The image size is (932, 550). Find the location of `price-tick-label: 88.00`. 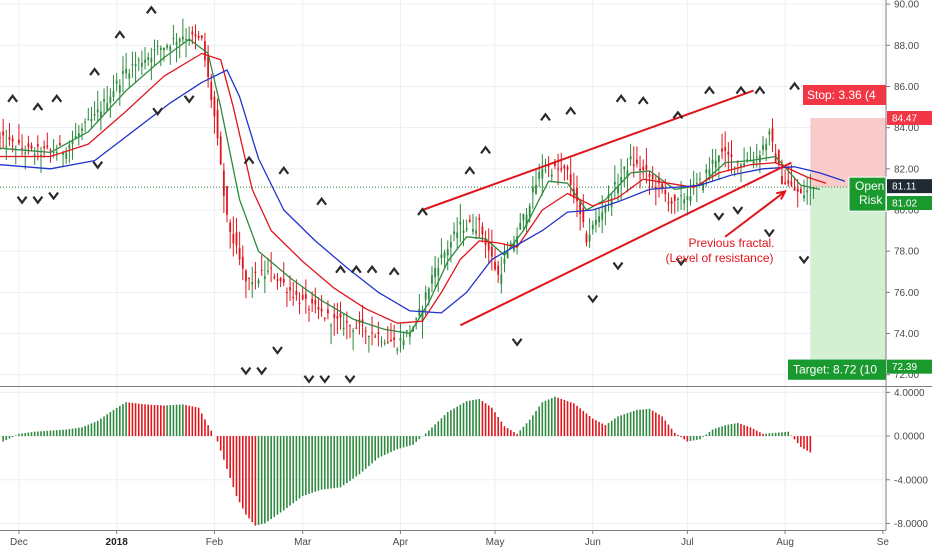

price-tick-label: 88.00 is located at coordinates (906, 46).